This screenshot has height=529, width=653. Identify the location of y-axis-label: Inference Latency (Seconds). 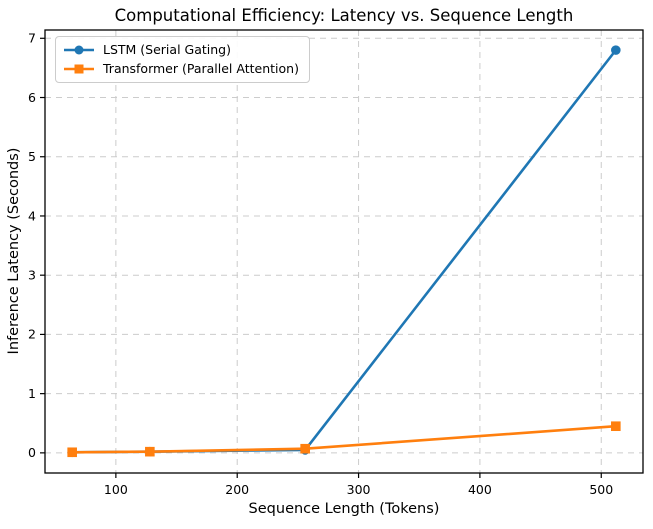
(14, 251).